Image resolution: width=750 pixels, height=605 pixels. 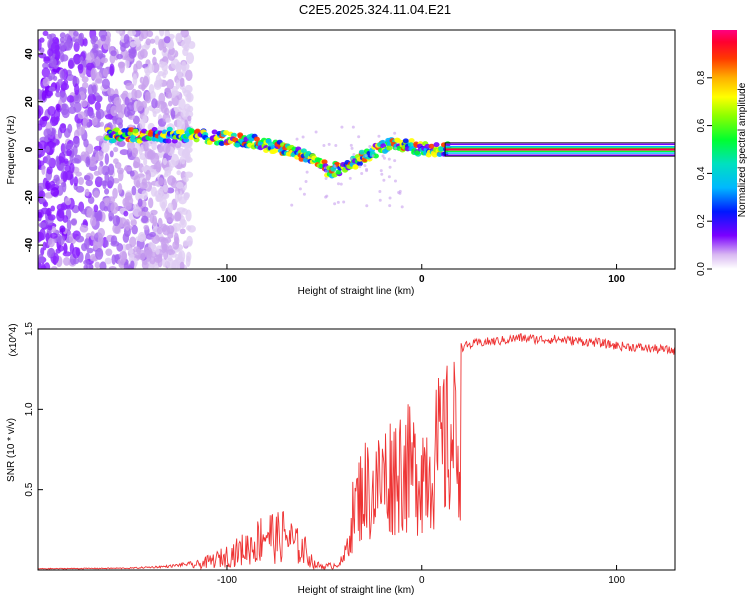 What do you see at coordinates (559, 149) in the screenshot?
I see `tone-band-outline` at bounding box center [559, 149].